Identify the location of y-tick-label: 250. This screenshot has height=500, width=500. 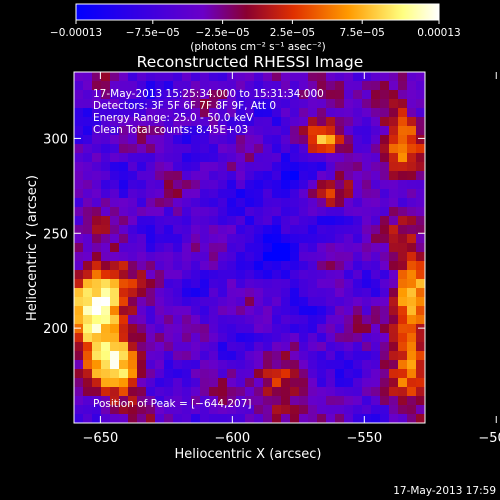
(55, 234).